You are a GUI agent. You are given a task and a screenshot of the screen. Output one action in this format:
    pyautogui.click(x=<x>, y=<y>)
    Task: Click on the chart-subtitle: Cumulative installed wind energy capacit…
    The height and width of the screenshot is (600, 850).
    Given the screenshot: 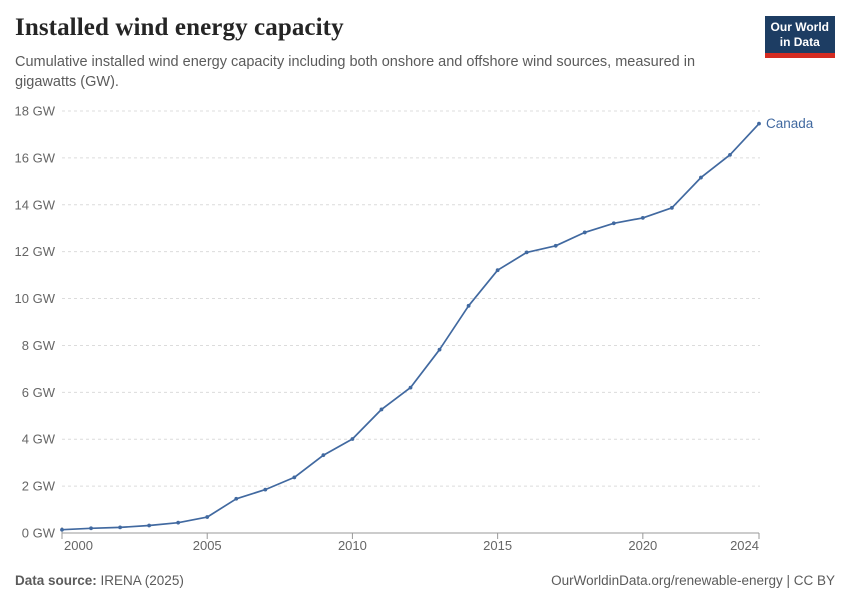 What is the action you would take?
    pyautogui.click(x=355, y=72)
    